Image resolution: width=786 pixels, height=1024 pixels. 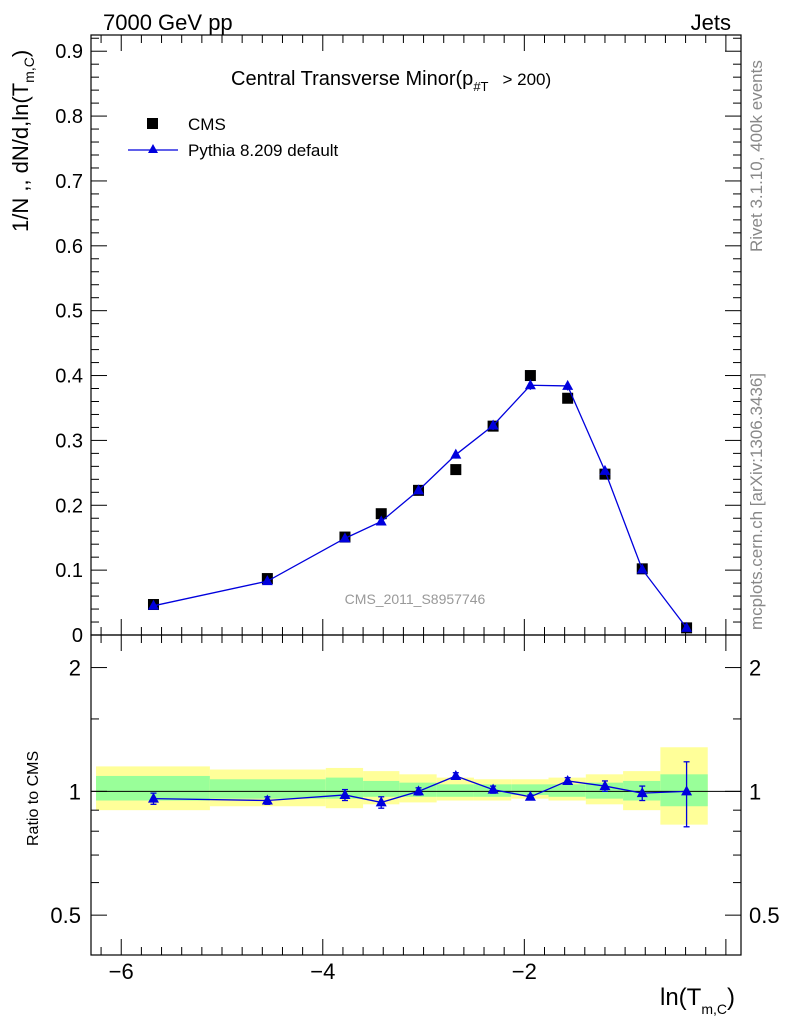 I want to click on y-tick-label: 0.1, so click(x=69, y=571).